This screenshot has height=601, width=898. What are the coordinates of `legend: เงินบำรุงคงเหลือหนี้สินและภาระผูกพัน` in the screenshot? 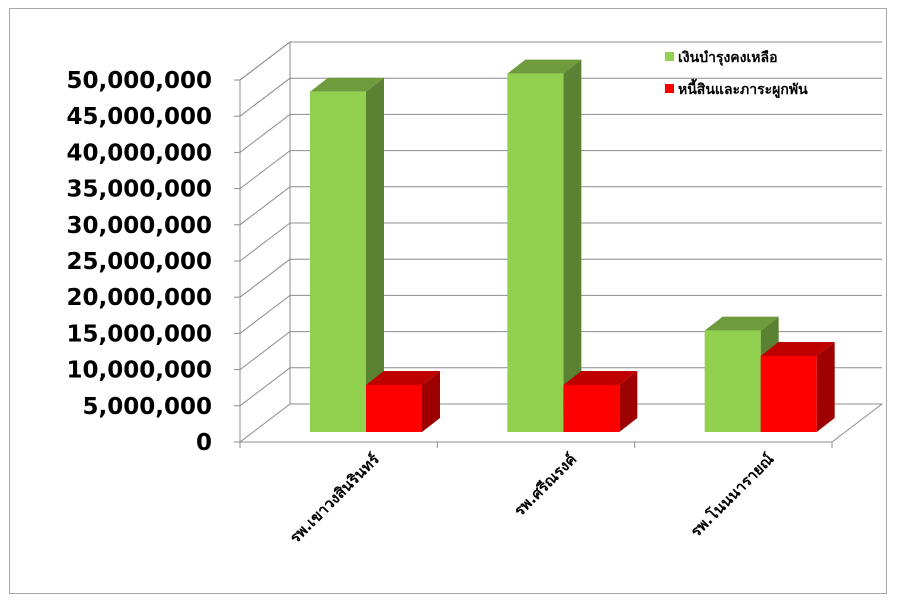 It's located at (736, 74).